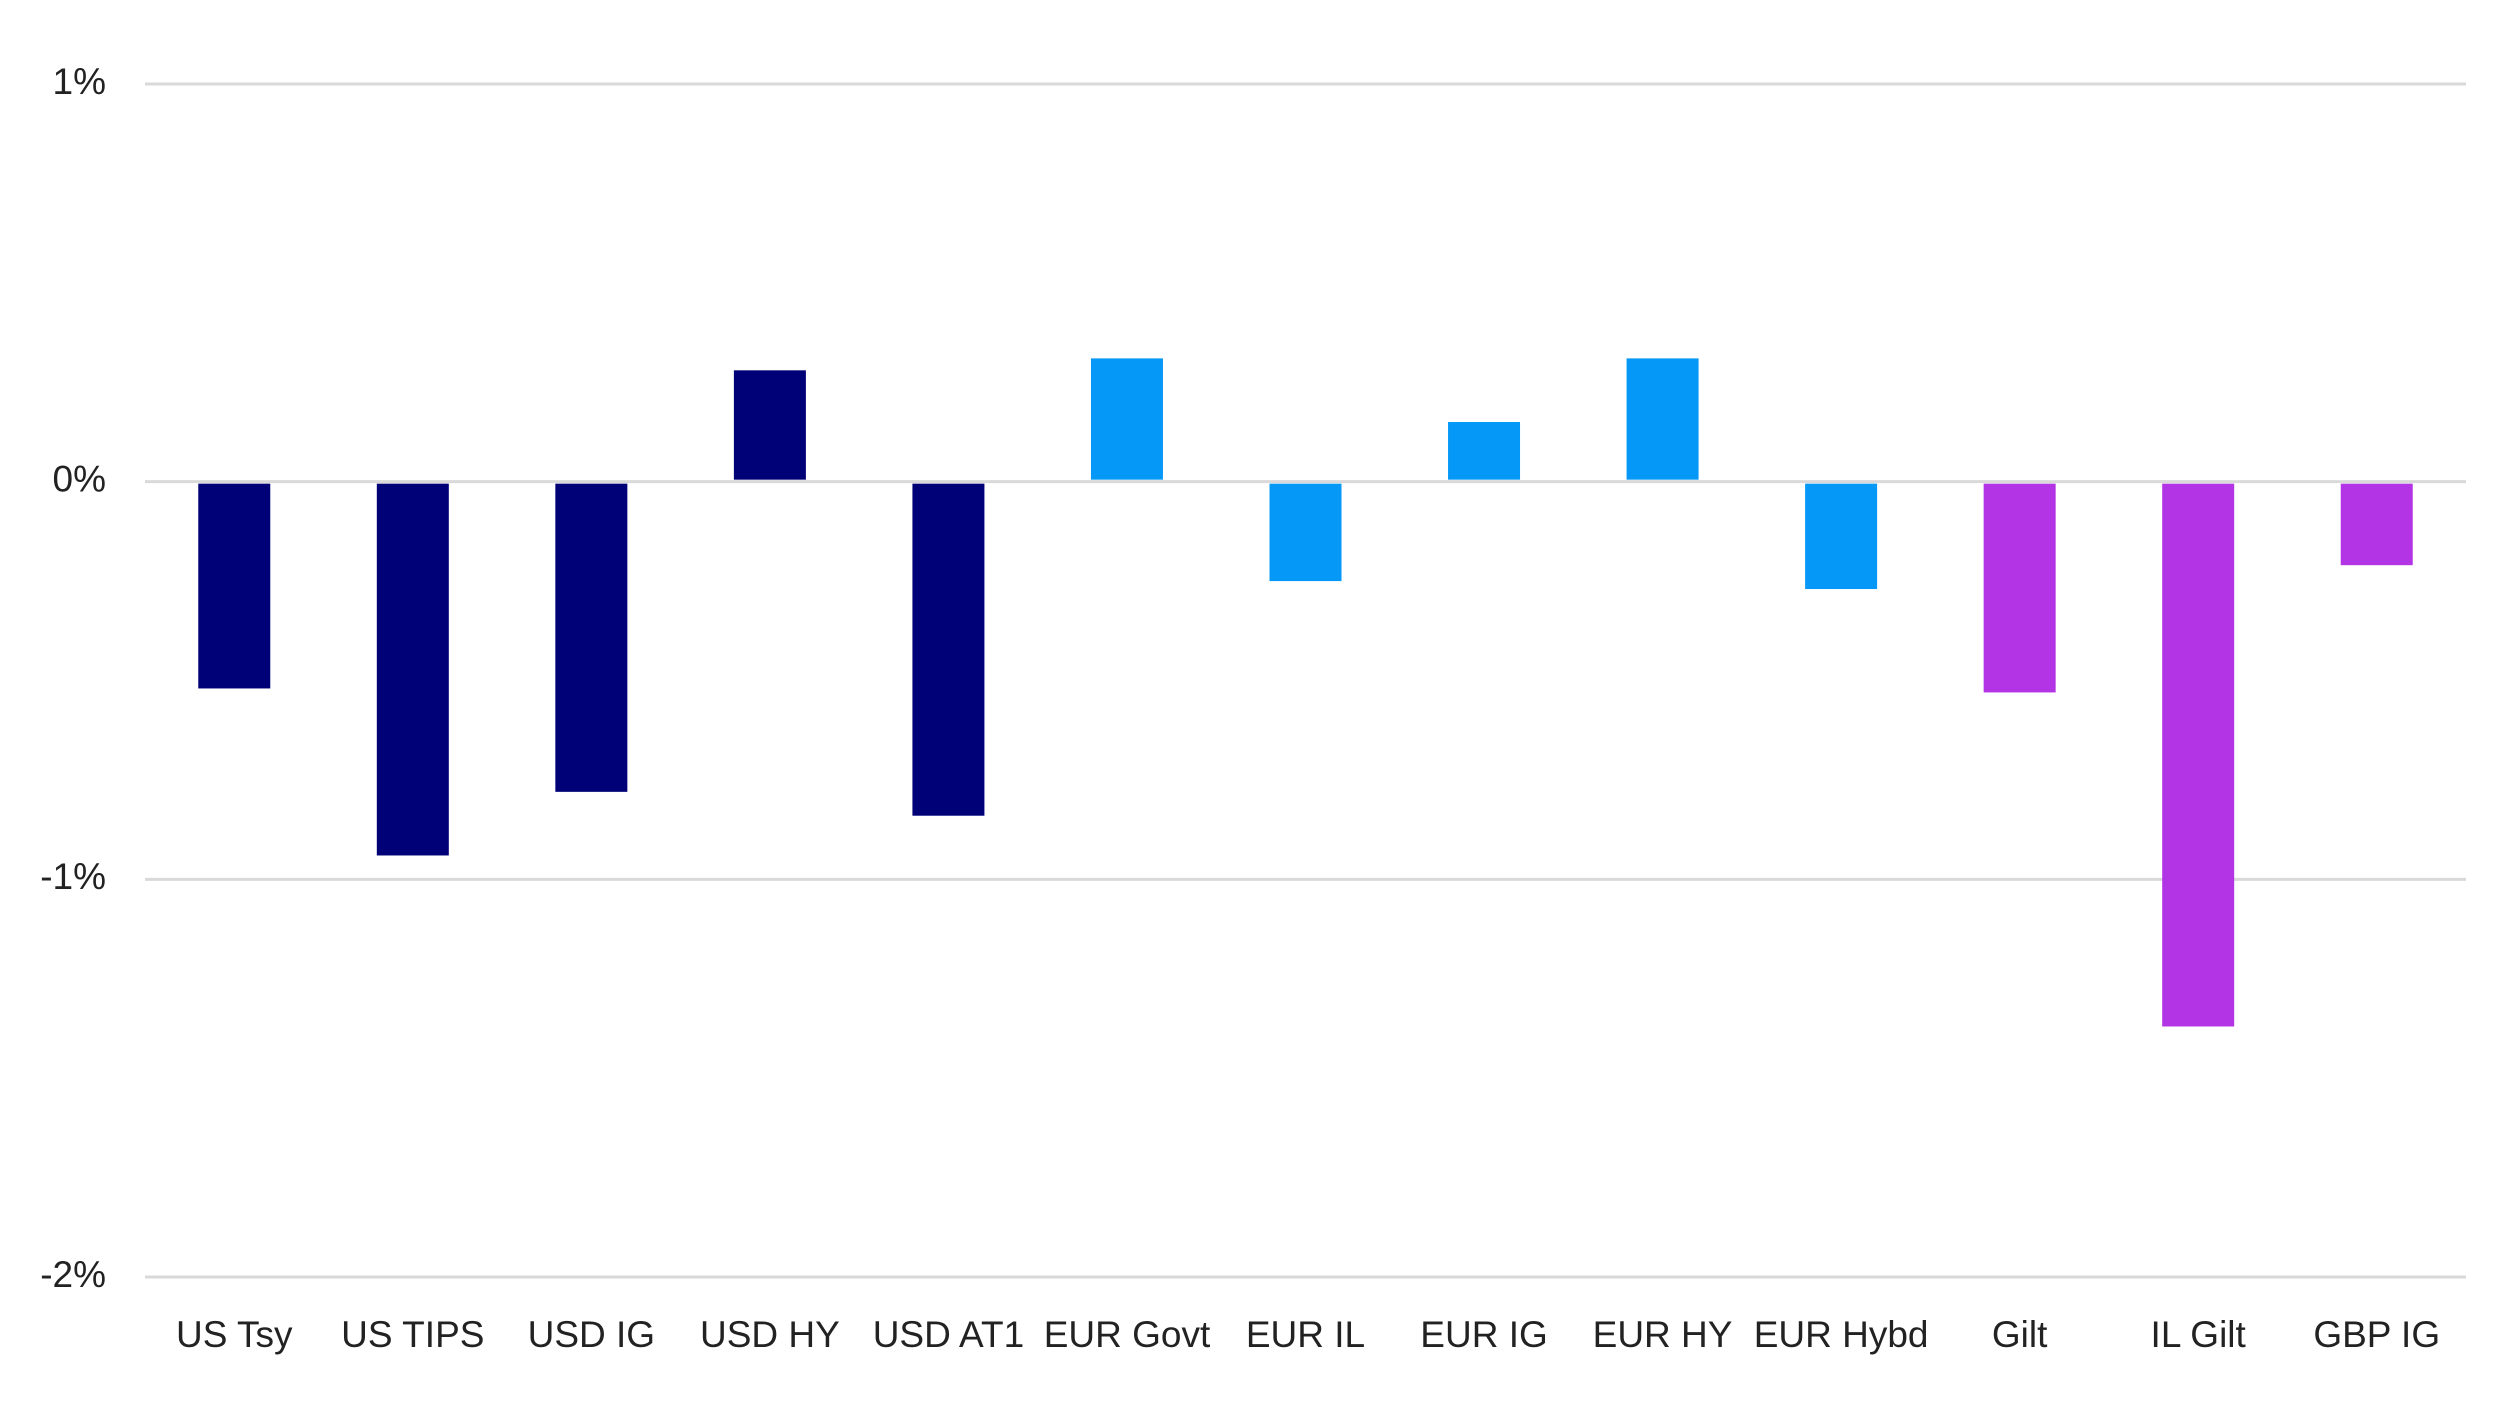 This screenshot has width=2496, height=1404. Describe the element at coordinates (948, 1334) in the screenshot. I see `x-category-label: USD AT1` at that location.